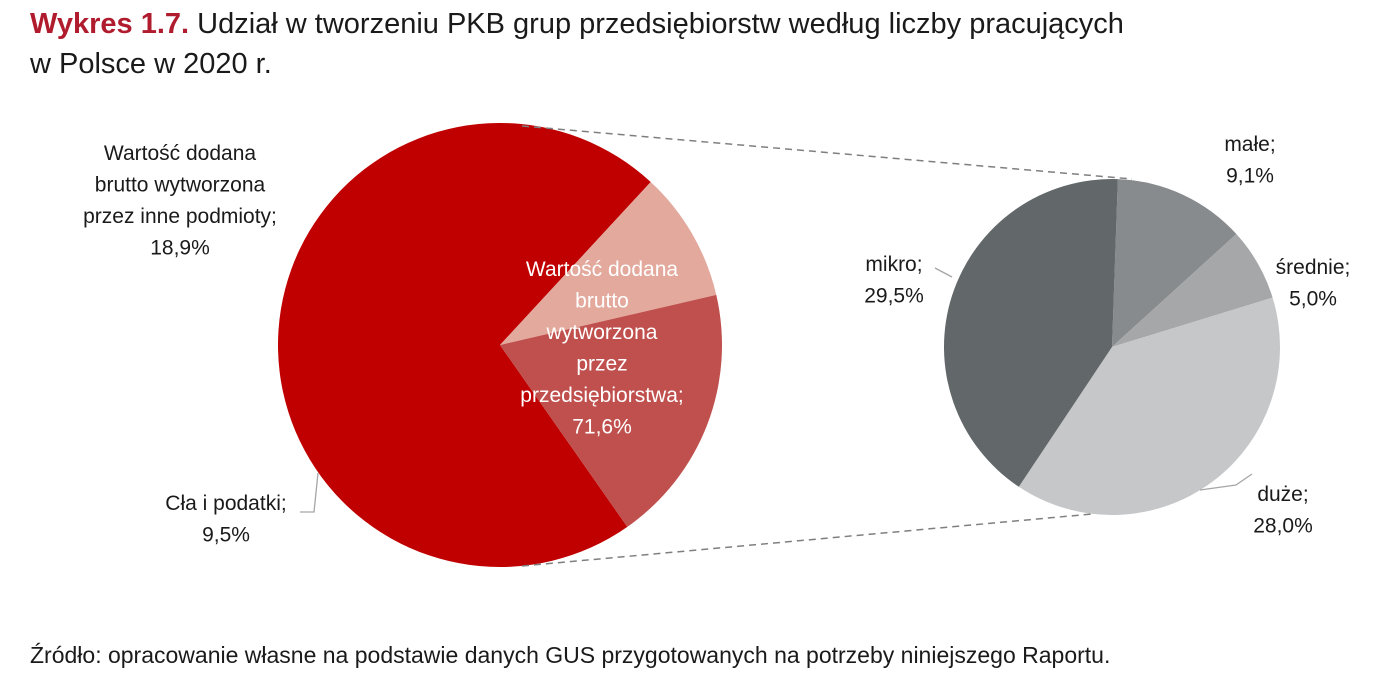 The width and height of the screenshot is (1392, 686). I want to click on pie-slice-mikro, so click(1030, 332).